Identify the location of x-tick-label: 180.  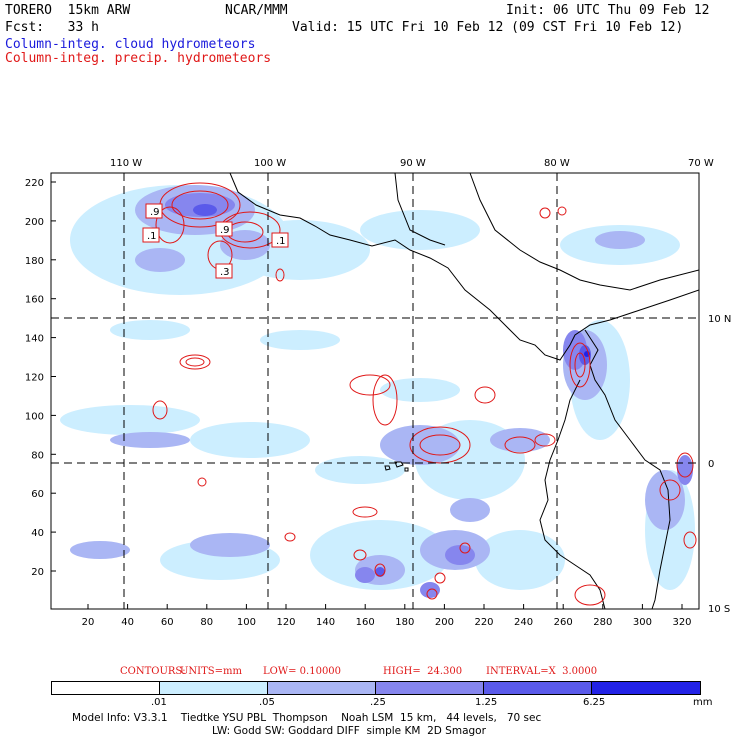
(404, 622).